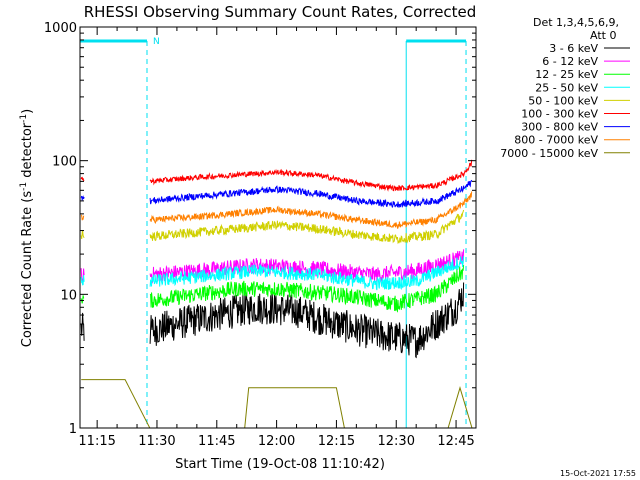 This screenshot has width=640, height=480. I want to click on legend-label: 100 - 300 keV, so click(559, 114).